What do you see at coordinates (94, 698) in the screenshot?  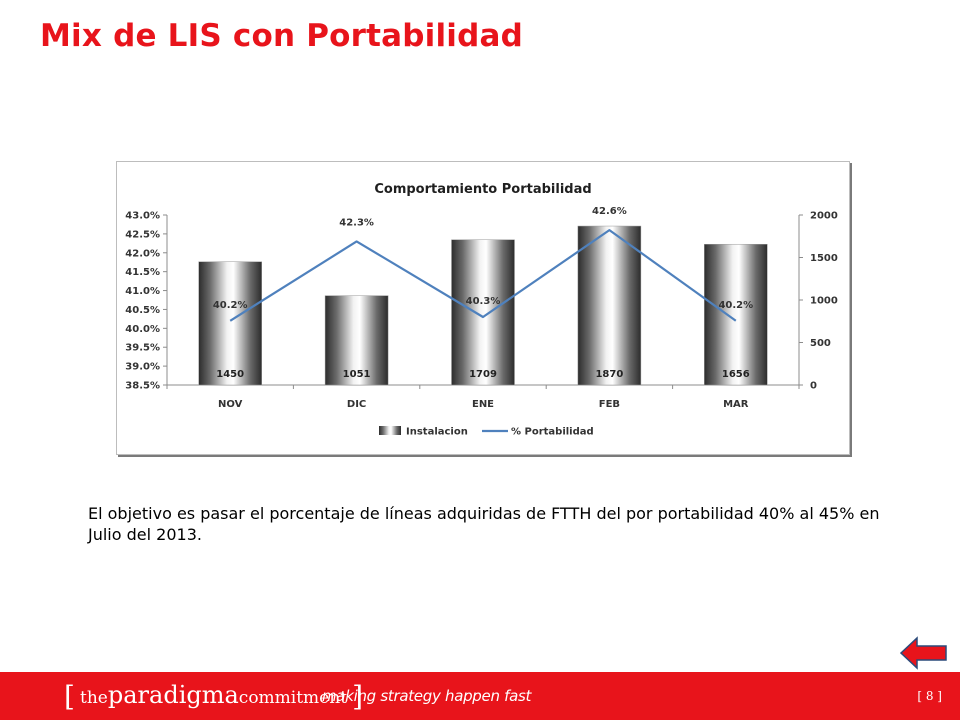 I see `brand-the: the` at bounding box center [94, 698].